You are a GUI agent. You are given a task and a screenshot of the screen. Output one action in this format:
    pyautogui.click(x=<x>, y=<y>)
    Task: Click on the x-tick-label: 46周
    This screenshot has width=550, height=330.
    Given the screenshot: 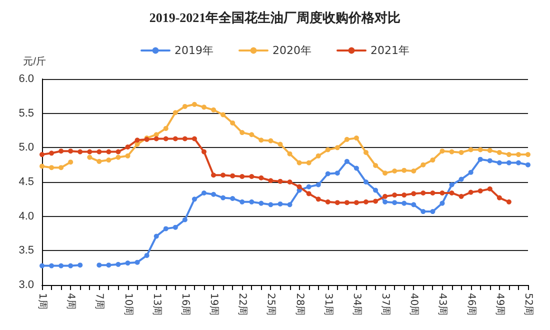 What is the action you would take?
    pyautogui.click(x=470, y=304)
    